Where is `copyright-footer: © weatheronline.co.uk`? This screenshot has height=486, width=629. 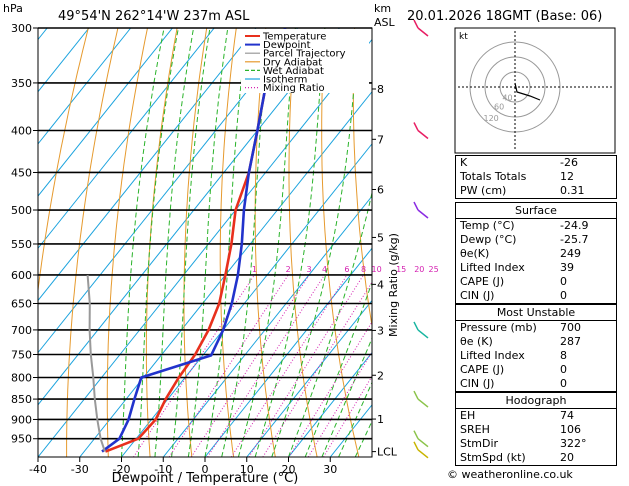
copyright-footer: © weatheronline.co.uk is located at coordinates (510, 474).